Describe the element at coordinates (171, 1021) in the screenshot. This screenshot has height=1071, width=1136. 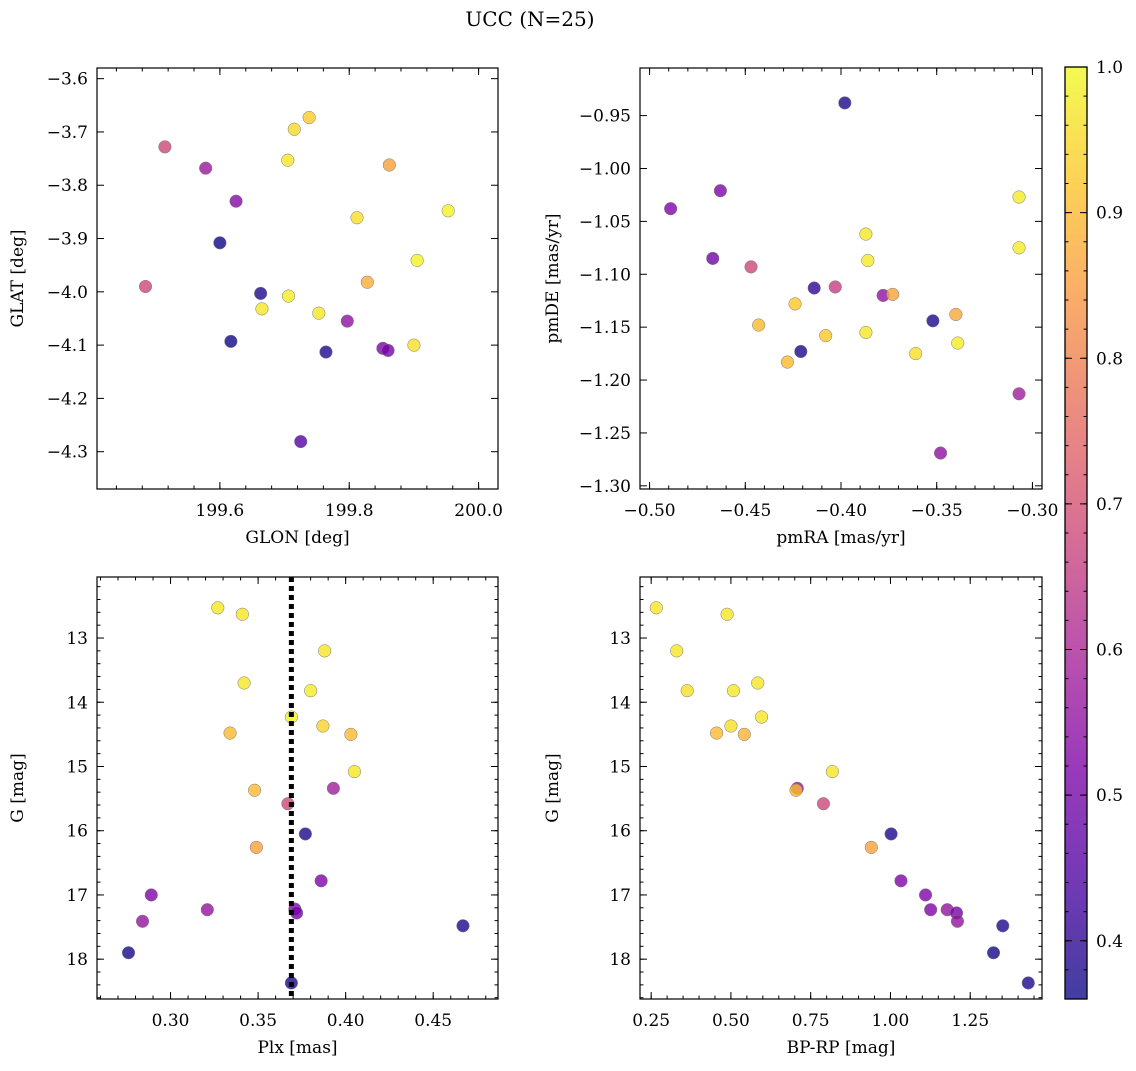
I see `x-tick-label: 0.30` at that location.